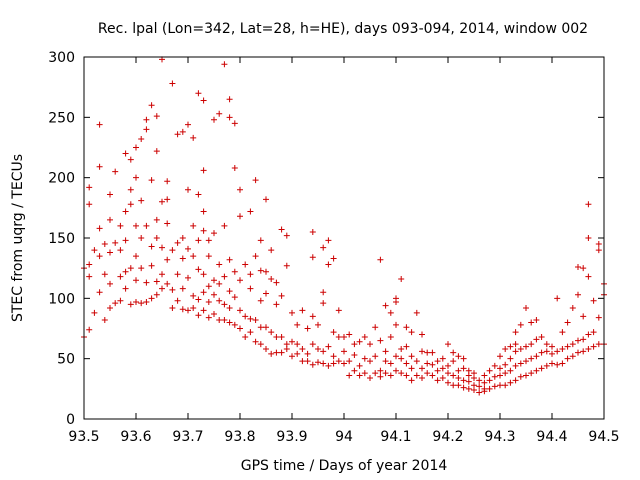  Describe the element at coordinates (344, 466) in the screenshot. I see `x-axis-title: GPS time / Days of year 2014` at that location.